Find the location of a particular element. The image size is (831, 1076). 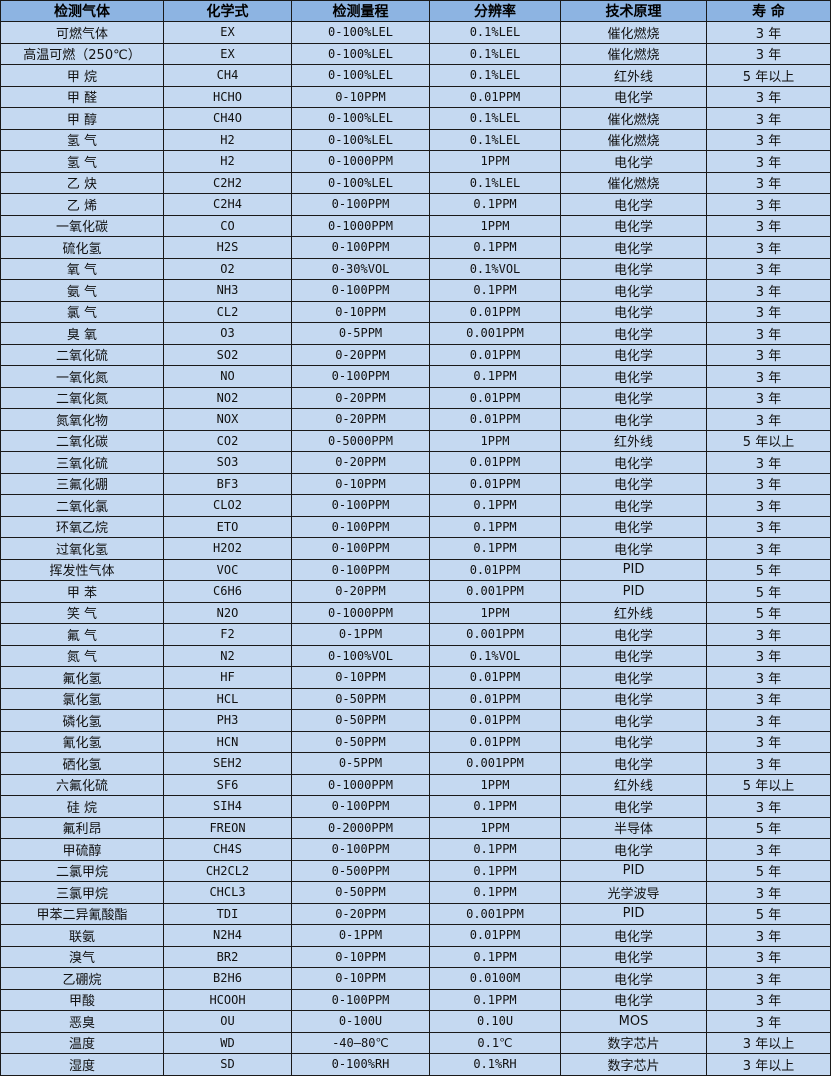

table-row: 氧 气 O2 0-30%VOL 0.1%VOL 电化学 3 年 is located at coordinates (415, 268).